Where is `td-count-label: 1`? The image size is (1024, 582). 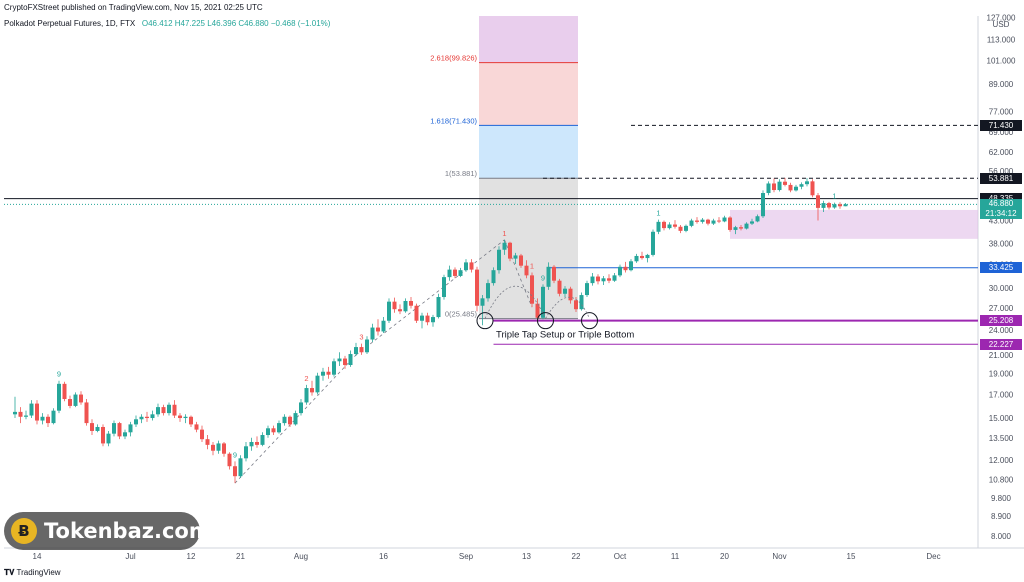 td-count-label: 1 is located at coordinates (532, 265).